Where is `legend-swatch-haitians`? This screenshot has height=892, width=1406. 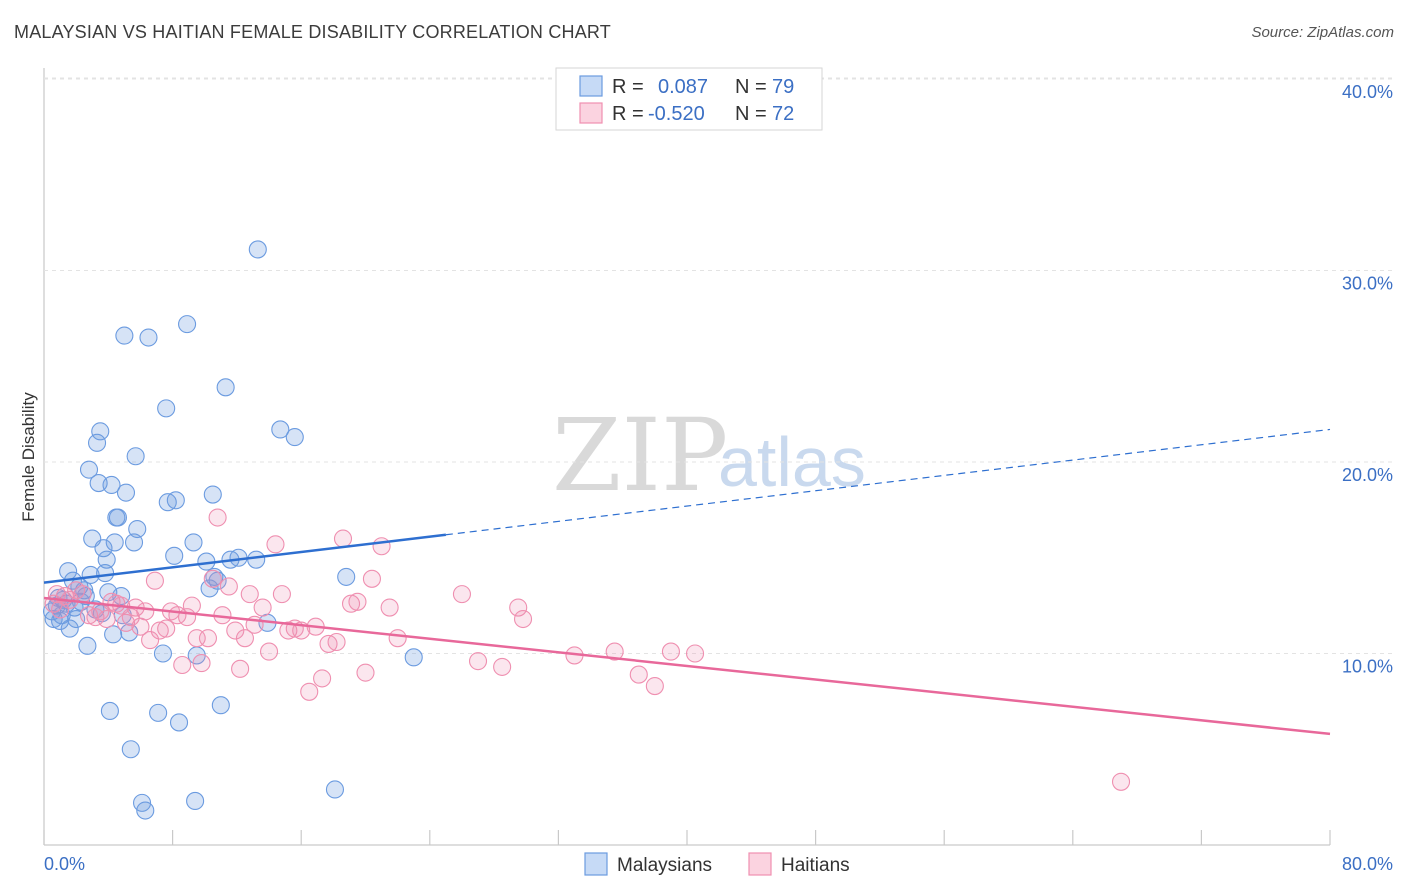
legend-swatch-haitians is located at coordinates (591, 113).